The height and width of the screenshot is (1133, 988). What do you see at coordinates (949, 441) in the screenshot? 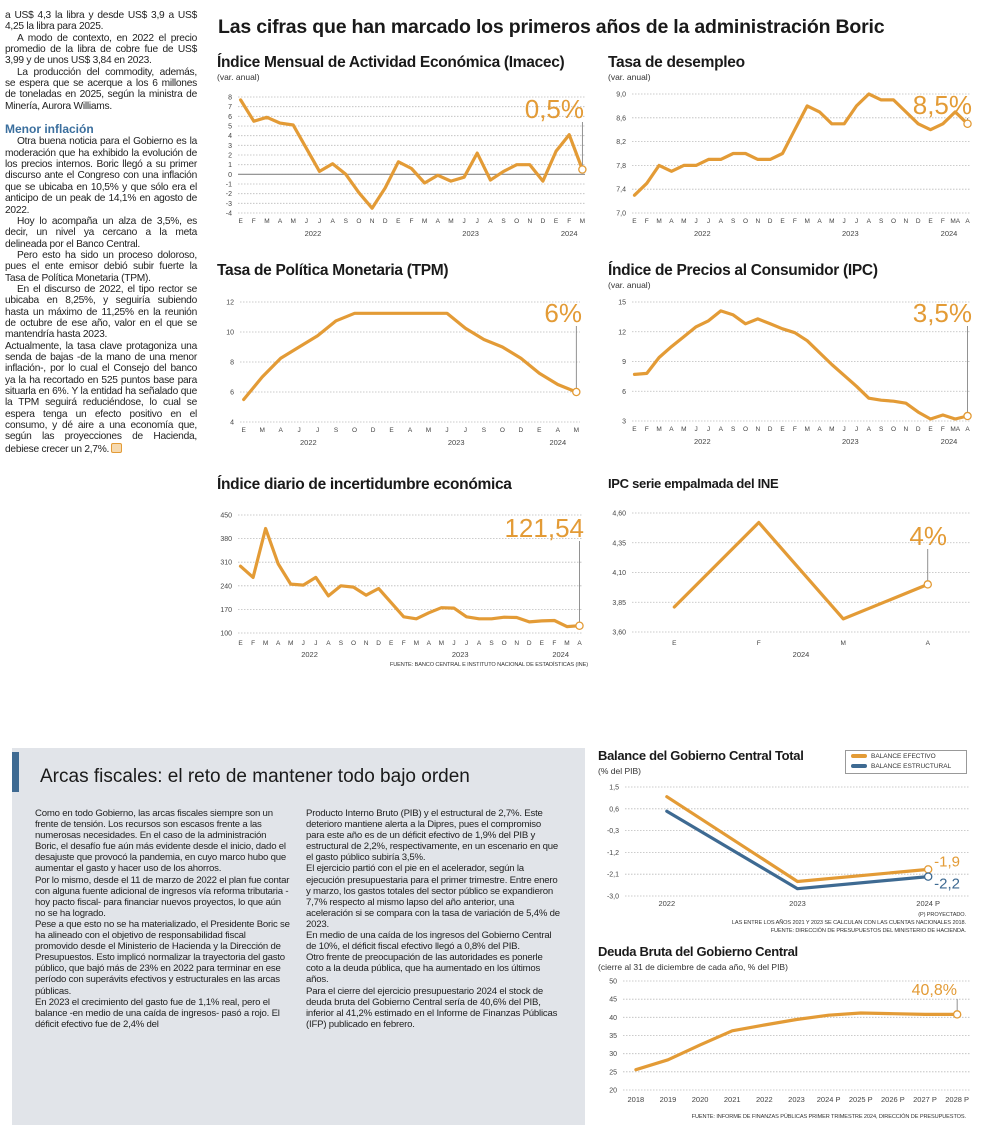
I see `year-label: 2024` at bounding box center [949, 441].